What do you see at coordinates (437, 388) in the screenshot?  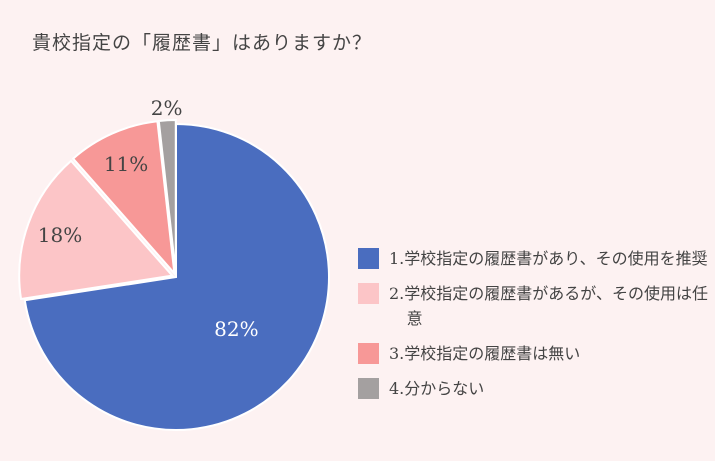 I see `legend-label: 4.分からない` at bounding box center [437, 388].